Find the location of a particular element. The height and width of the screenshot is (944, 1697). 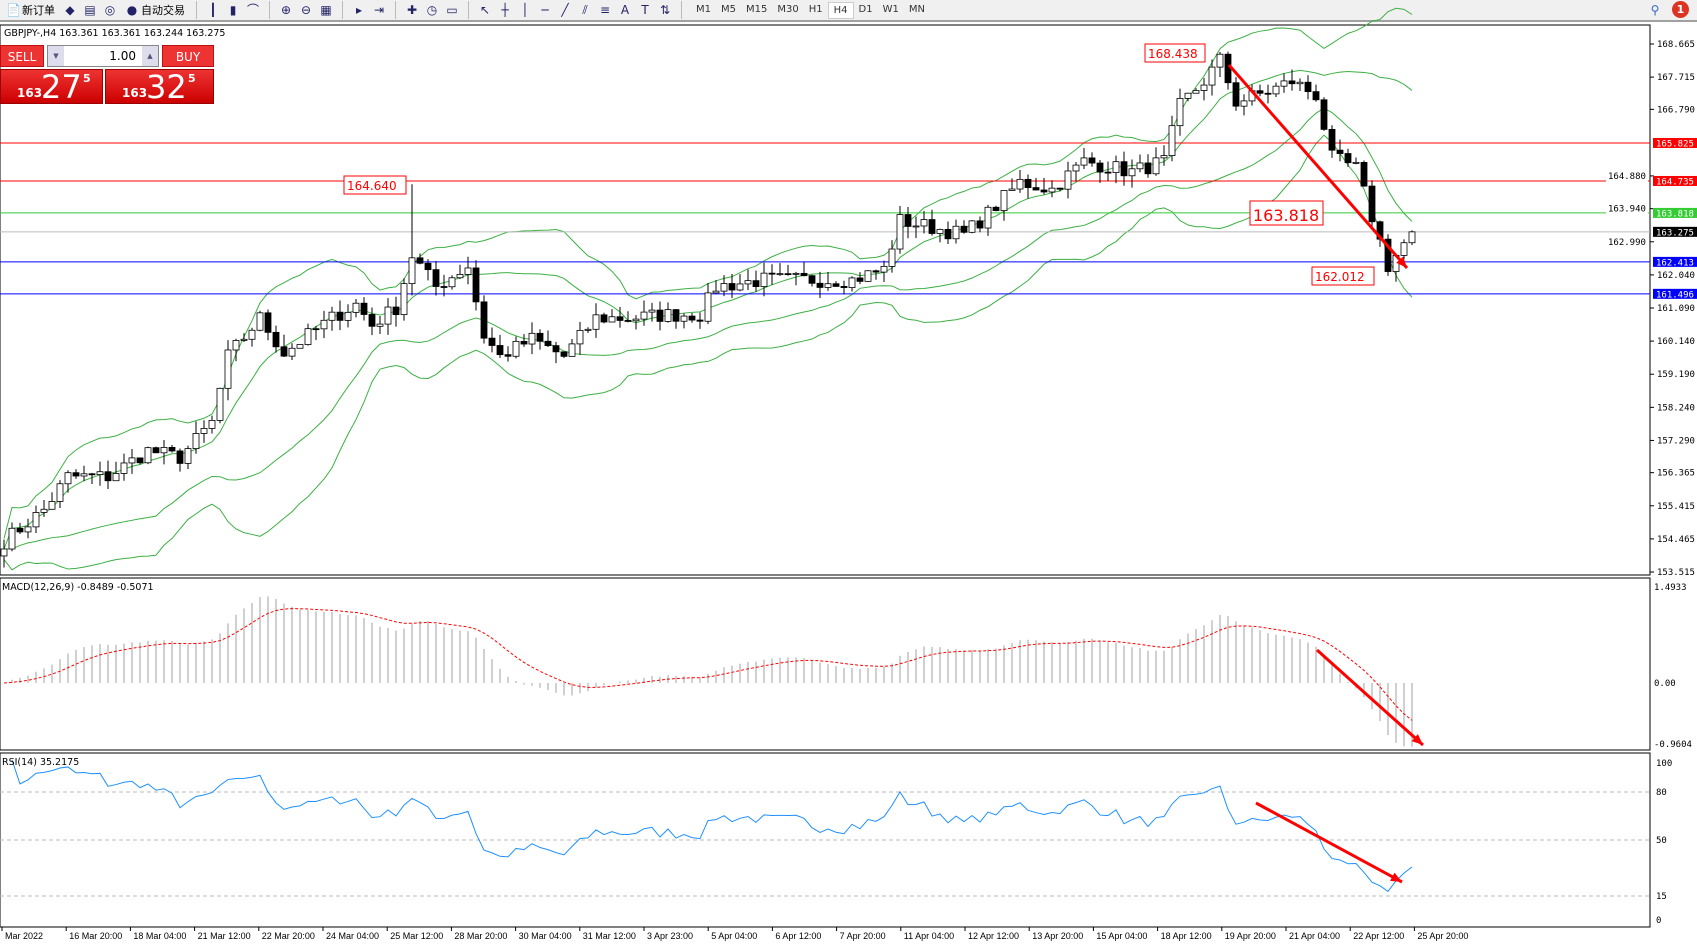

indicators-icon: ✚ is located at coordinates (412, 10).